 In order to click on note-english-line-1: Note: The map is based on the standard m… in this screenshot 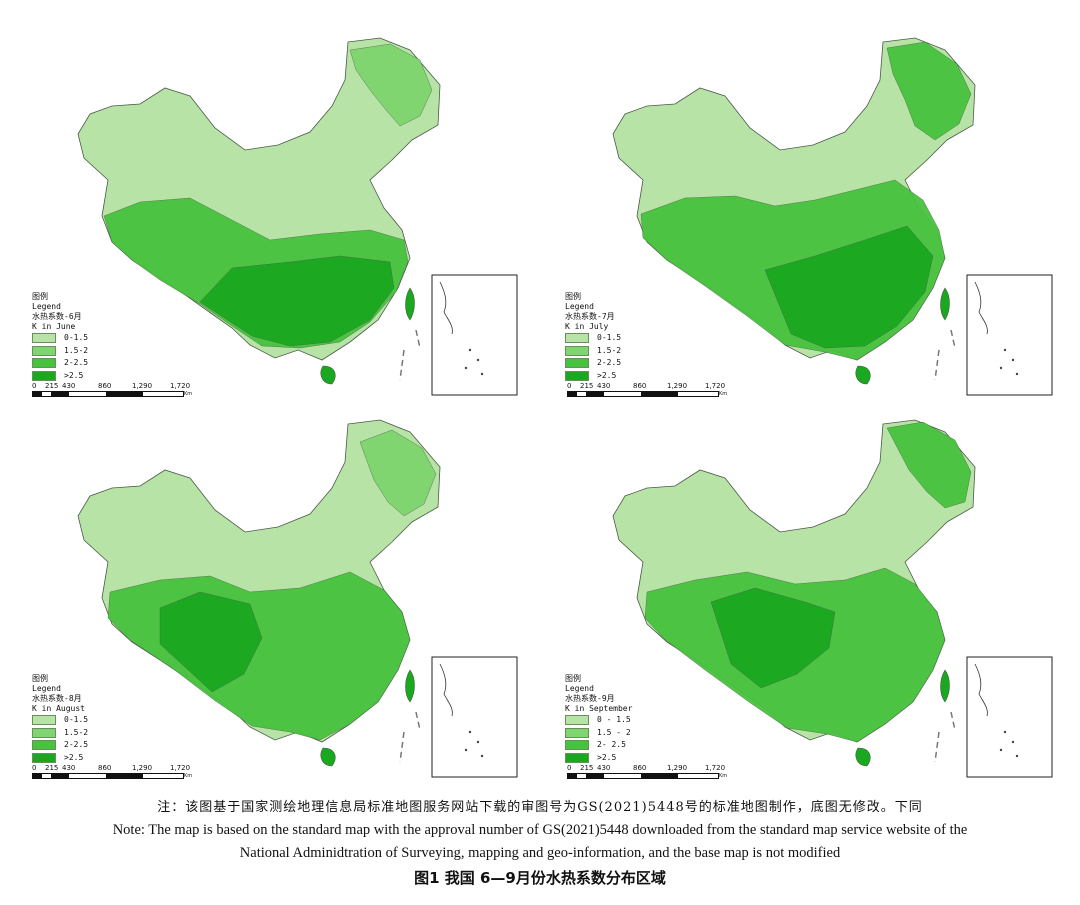, I will do `click(540, 830)`.